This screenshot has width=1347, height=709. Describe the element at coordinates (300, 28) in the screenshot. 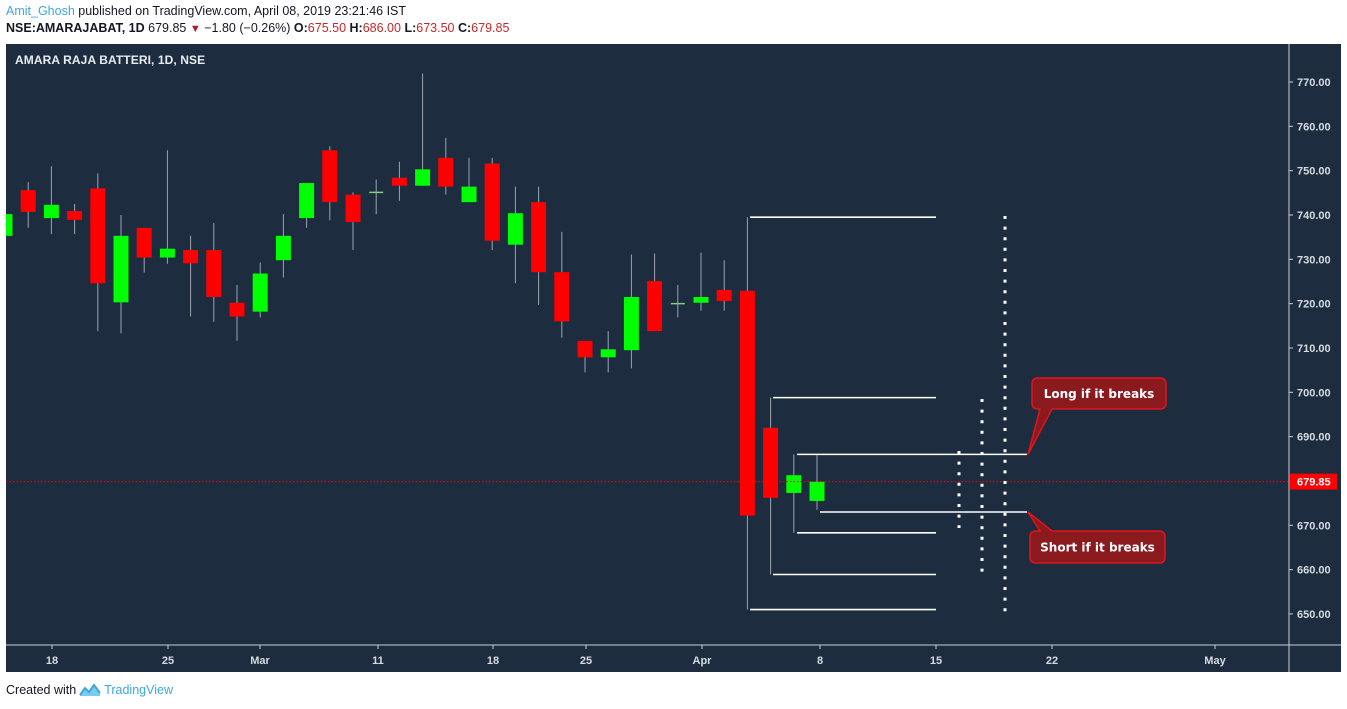

I see `open-label: O:` at that location.